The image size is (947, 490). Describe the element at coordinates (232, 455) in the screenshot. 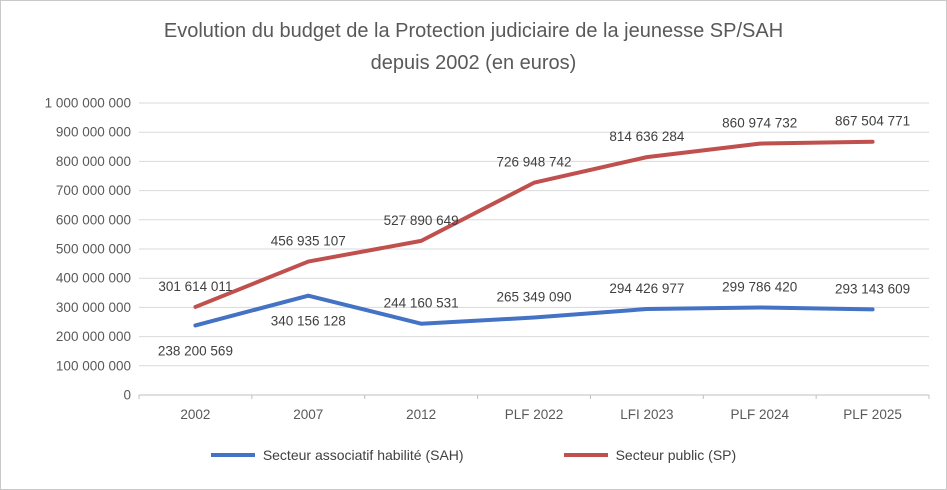

I see `legend-swatch-sah` at that location.